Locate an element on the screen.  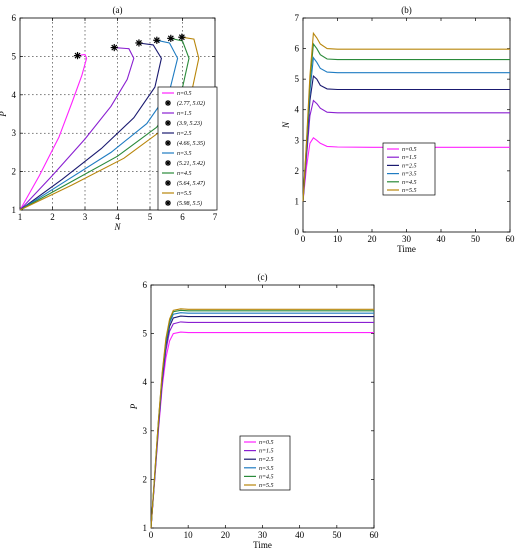
y-tick-label: 7 is located at coordinates (297, 18).